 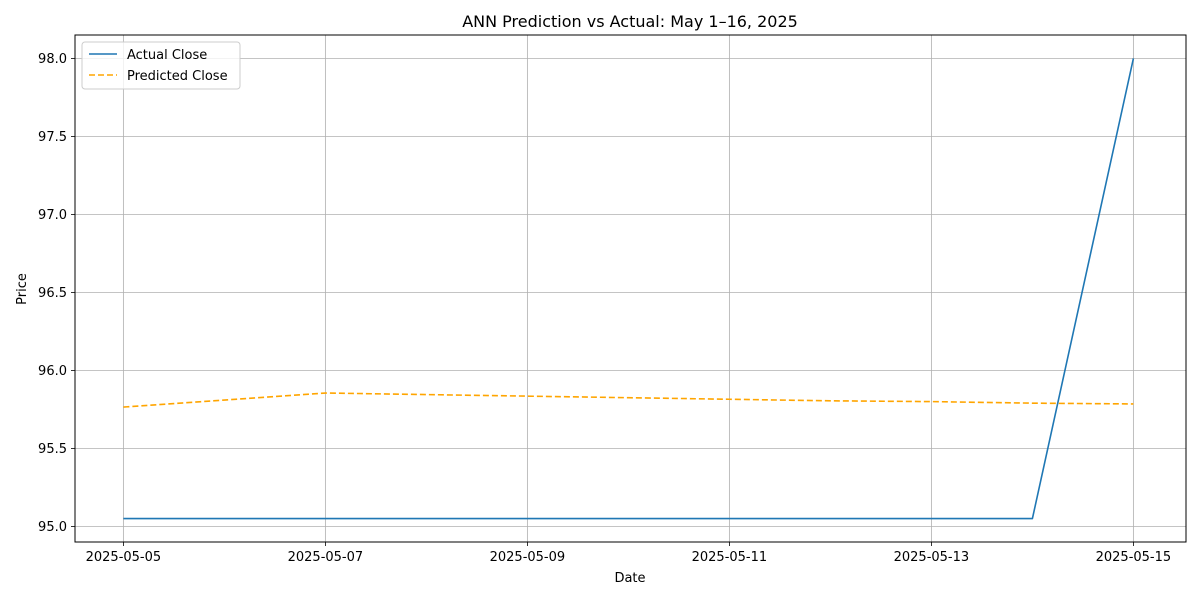 I want to click on legend-box, so click(x=161, y=65).